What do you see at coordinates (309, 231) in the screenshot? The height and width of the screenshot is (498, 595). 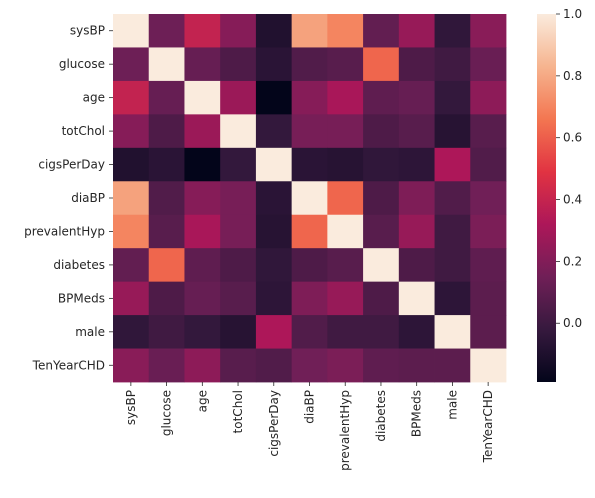 I see `heatmap-cell-prevalentHyp-diaBP` at bounding box center [309, 231].